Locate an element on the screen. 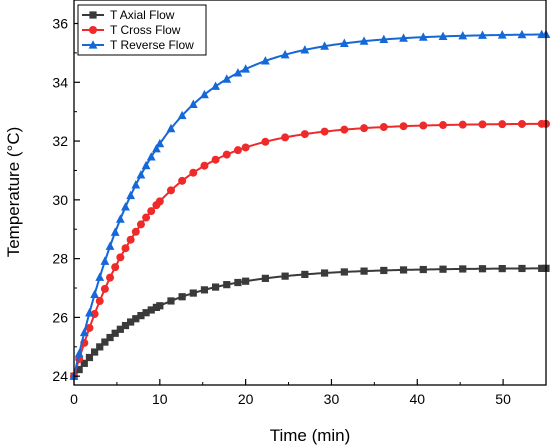 The image size is (550, 448). x-tick-label: 20 is located at coordinates (246, 399).